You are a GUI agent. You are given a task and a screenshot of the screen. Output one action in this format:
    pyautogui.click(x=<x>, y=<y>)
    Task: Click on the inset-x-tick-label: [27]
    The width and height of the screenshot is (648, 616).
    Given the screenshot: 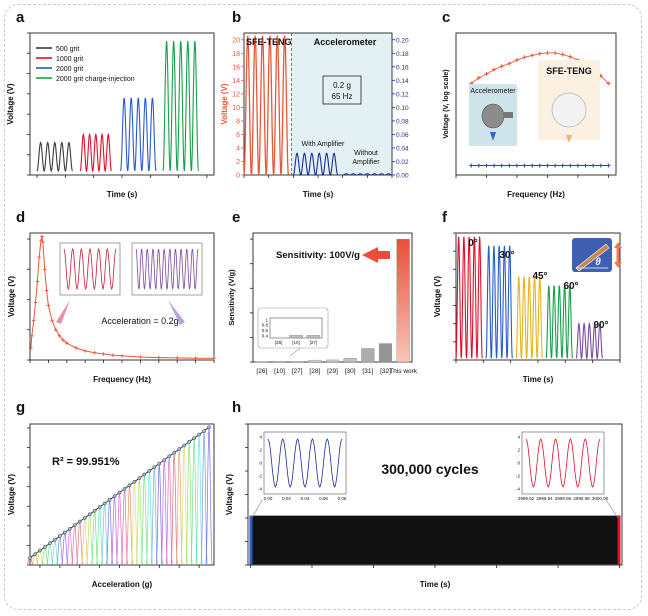 What is the action you would take?
    pyautogui.click(x=314, y=342)
    